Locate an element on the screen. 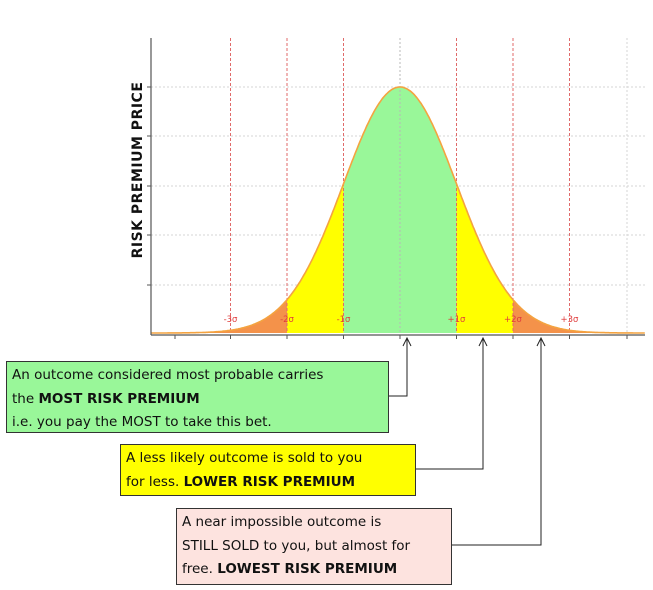 Image resolution: width=653 pixels, height=590 pixels. callout-less-line2: for less. LOWER RISK PREMIUM is located at coordinates (241, 481).